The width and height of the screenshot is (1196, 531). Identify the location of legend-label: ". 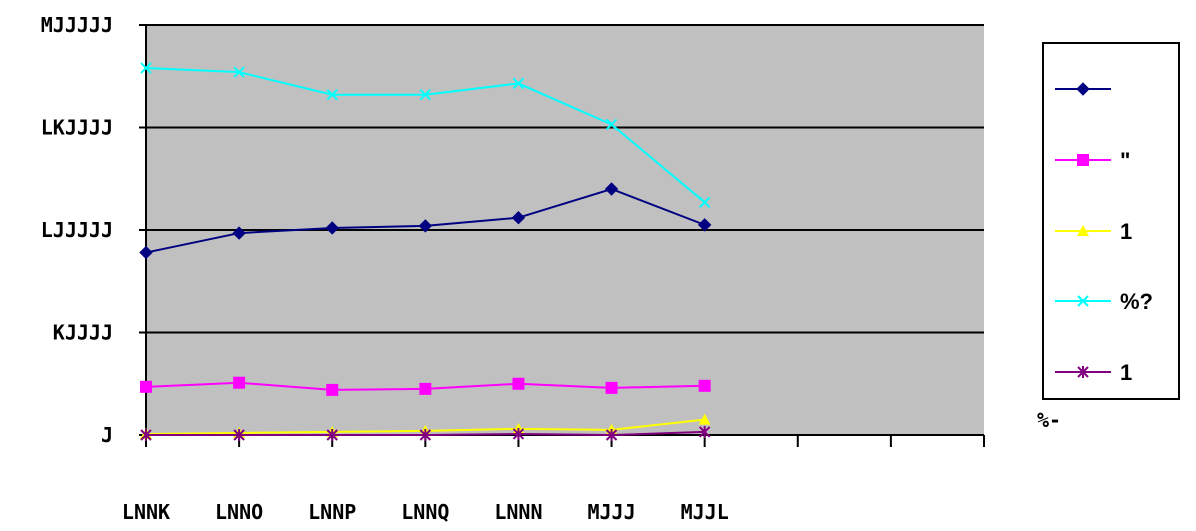
(1125, 160).